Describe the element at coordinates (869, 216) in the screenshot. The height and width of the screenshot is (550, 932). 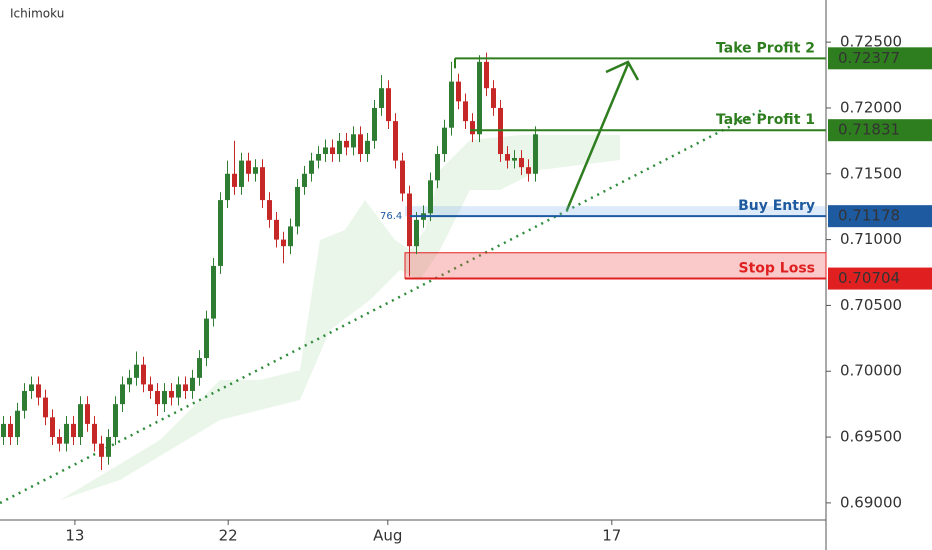
I see `price-tag-label: 0.71178` at that location.